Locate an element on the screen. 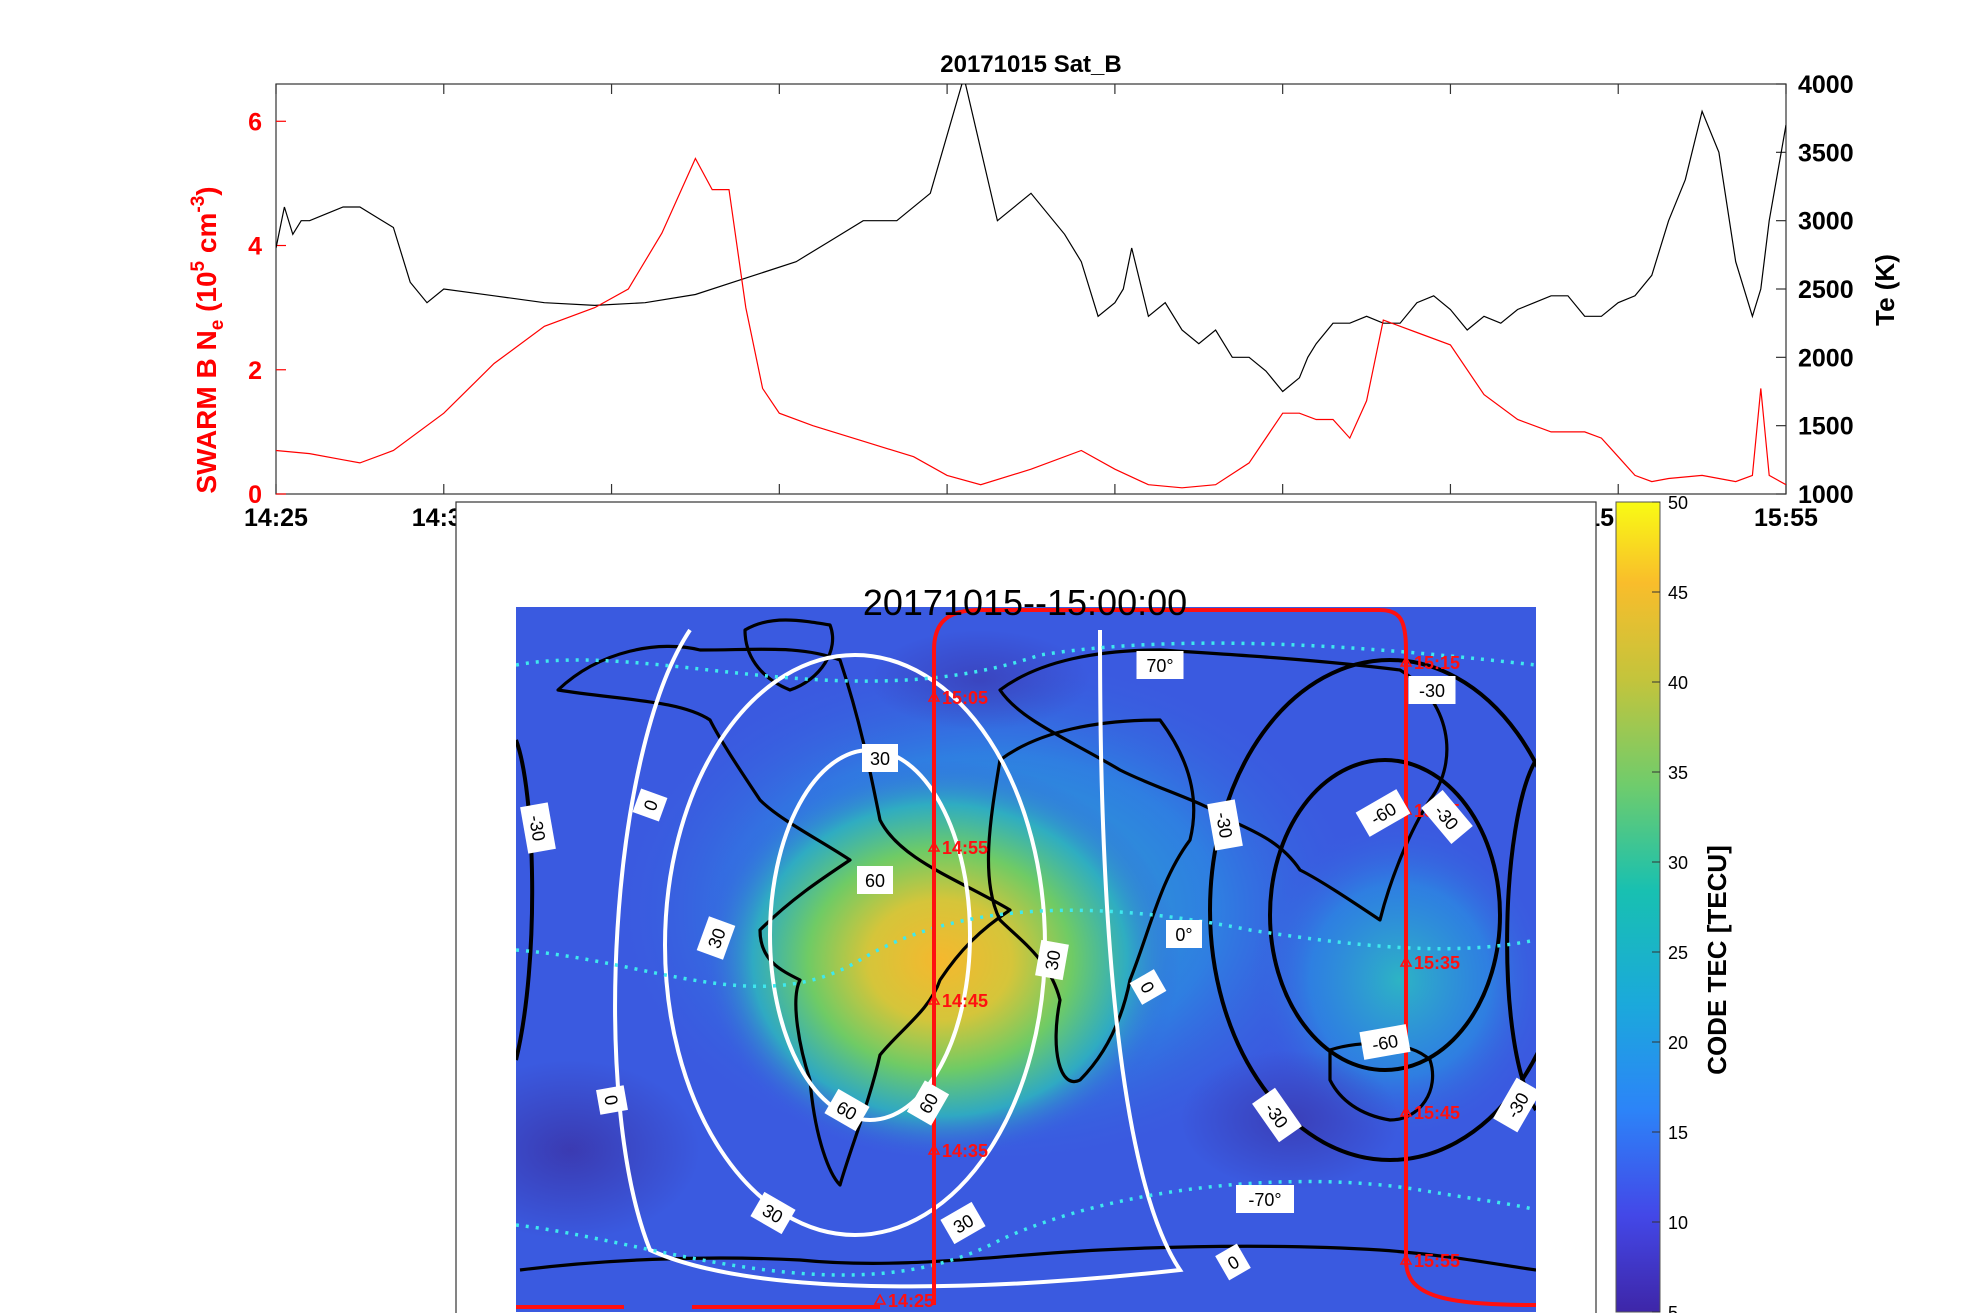 The image size is (1983, 1313). colorbar-tick-label: 10 is located at coordinates (1678, 1223).